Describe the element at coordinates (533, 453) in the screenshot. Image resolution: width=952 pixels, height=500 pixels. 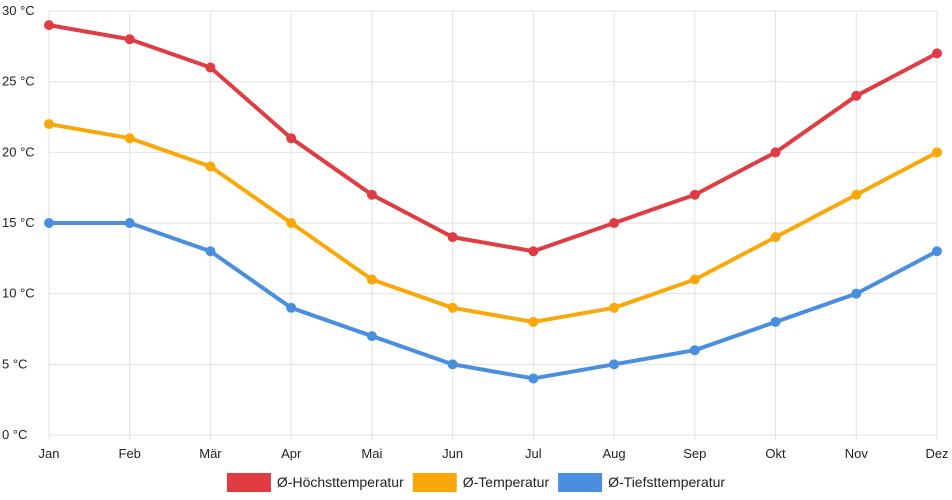
I see `x-tick-label: Jul` at that location.